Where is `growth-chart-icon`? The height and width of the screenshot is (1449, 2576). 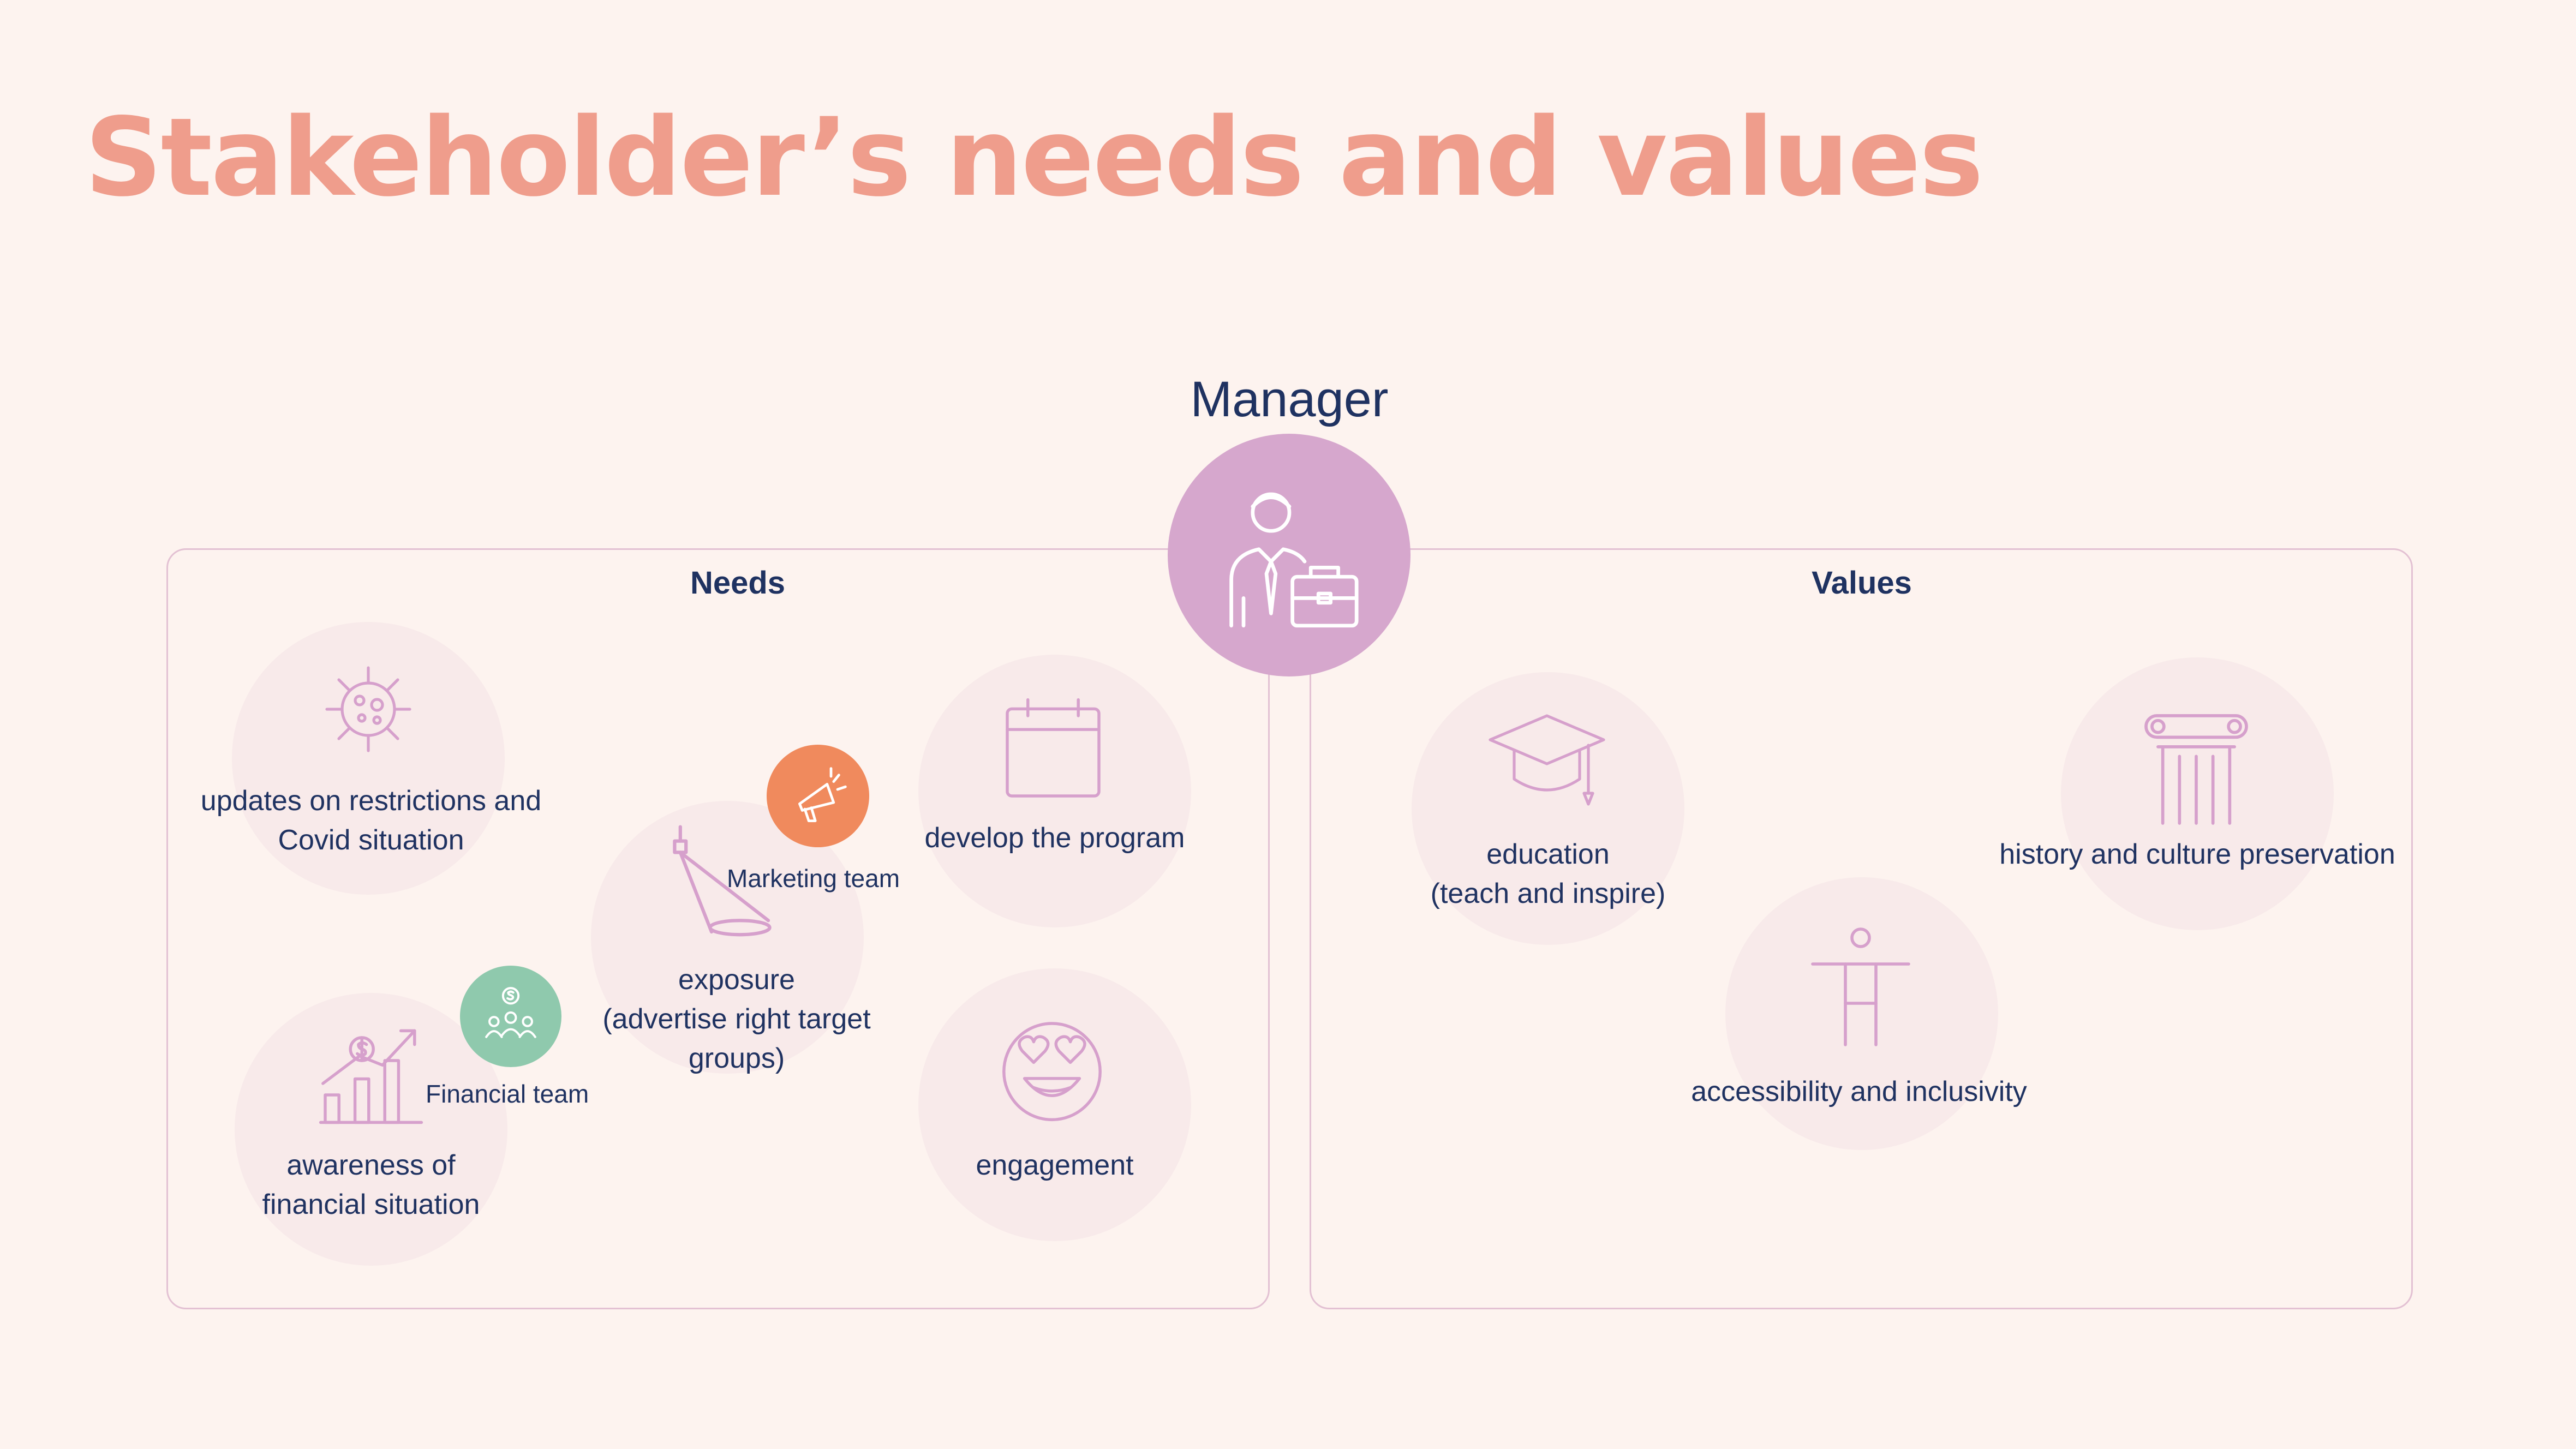
growth-chart-icon is located at coordinates (371, 1076).